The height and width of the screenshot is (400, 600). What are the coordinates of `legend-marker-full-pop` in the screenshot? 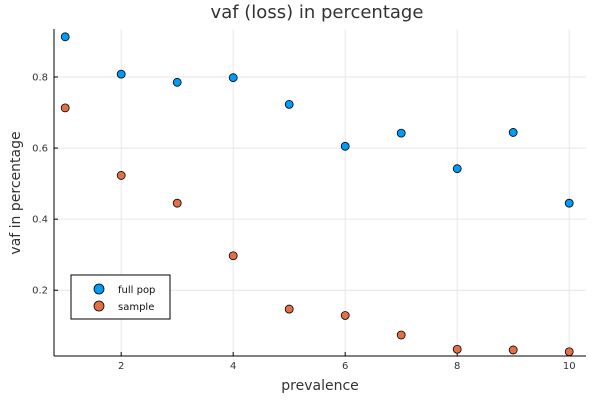 It's located at (99, 289).